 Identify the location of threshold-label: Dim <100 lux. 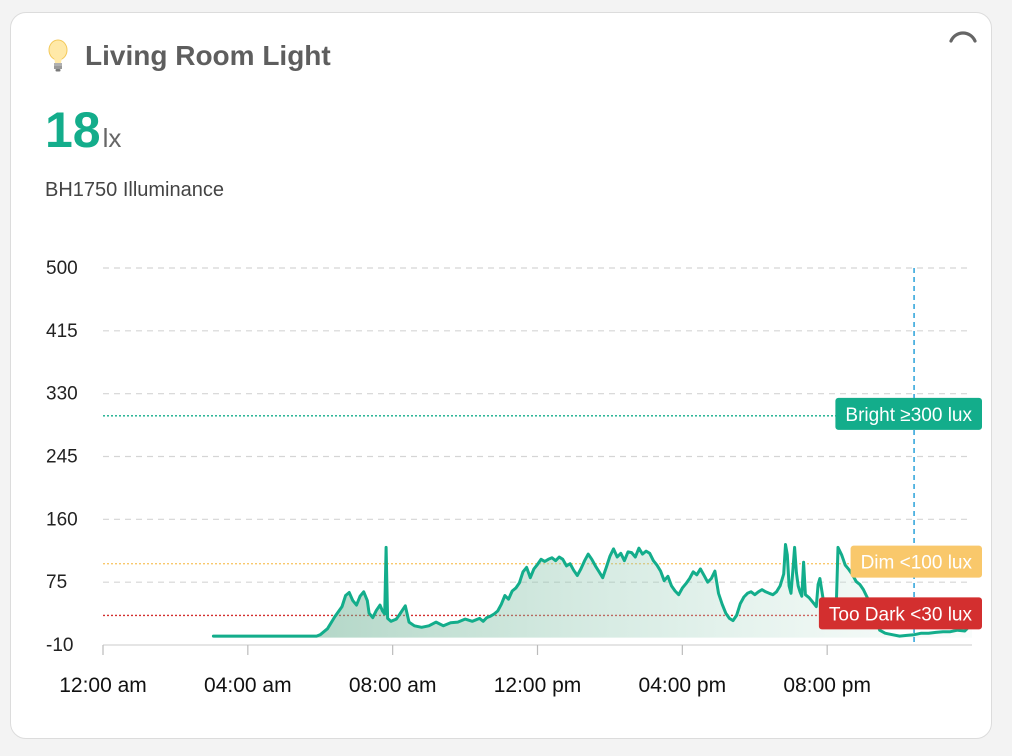
(917, 563).